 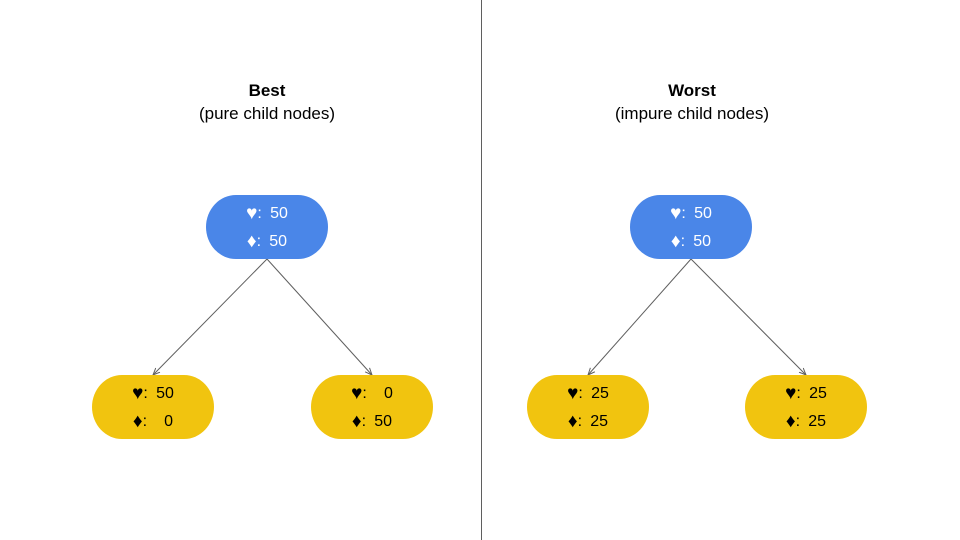 I want to click on best-left-hearts-row: ♥:50, so click(x=153, y=393).